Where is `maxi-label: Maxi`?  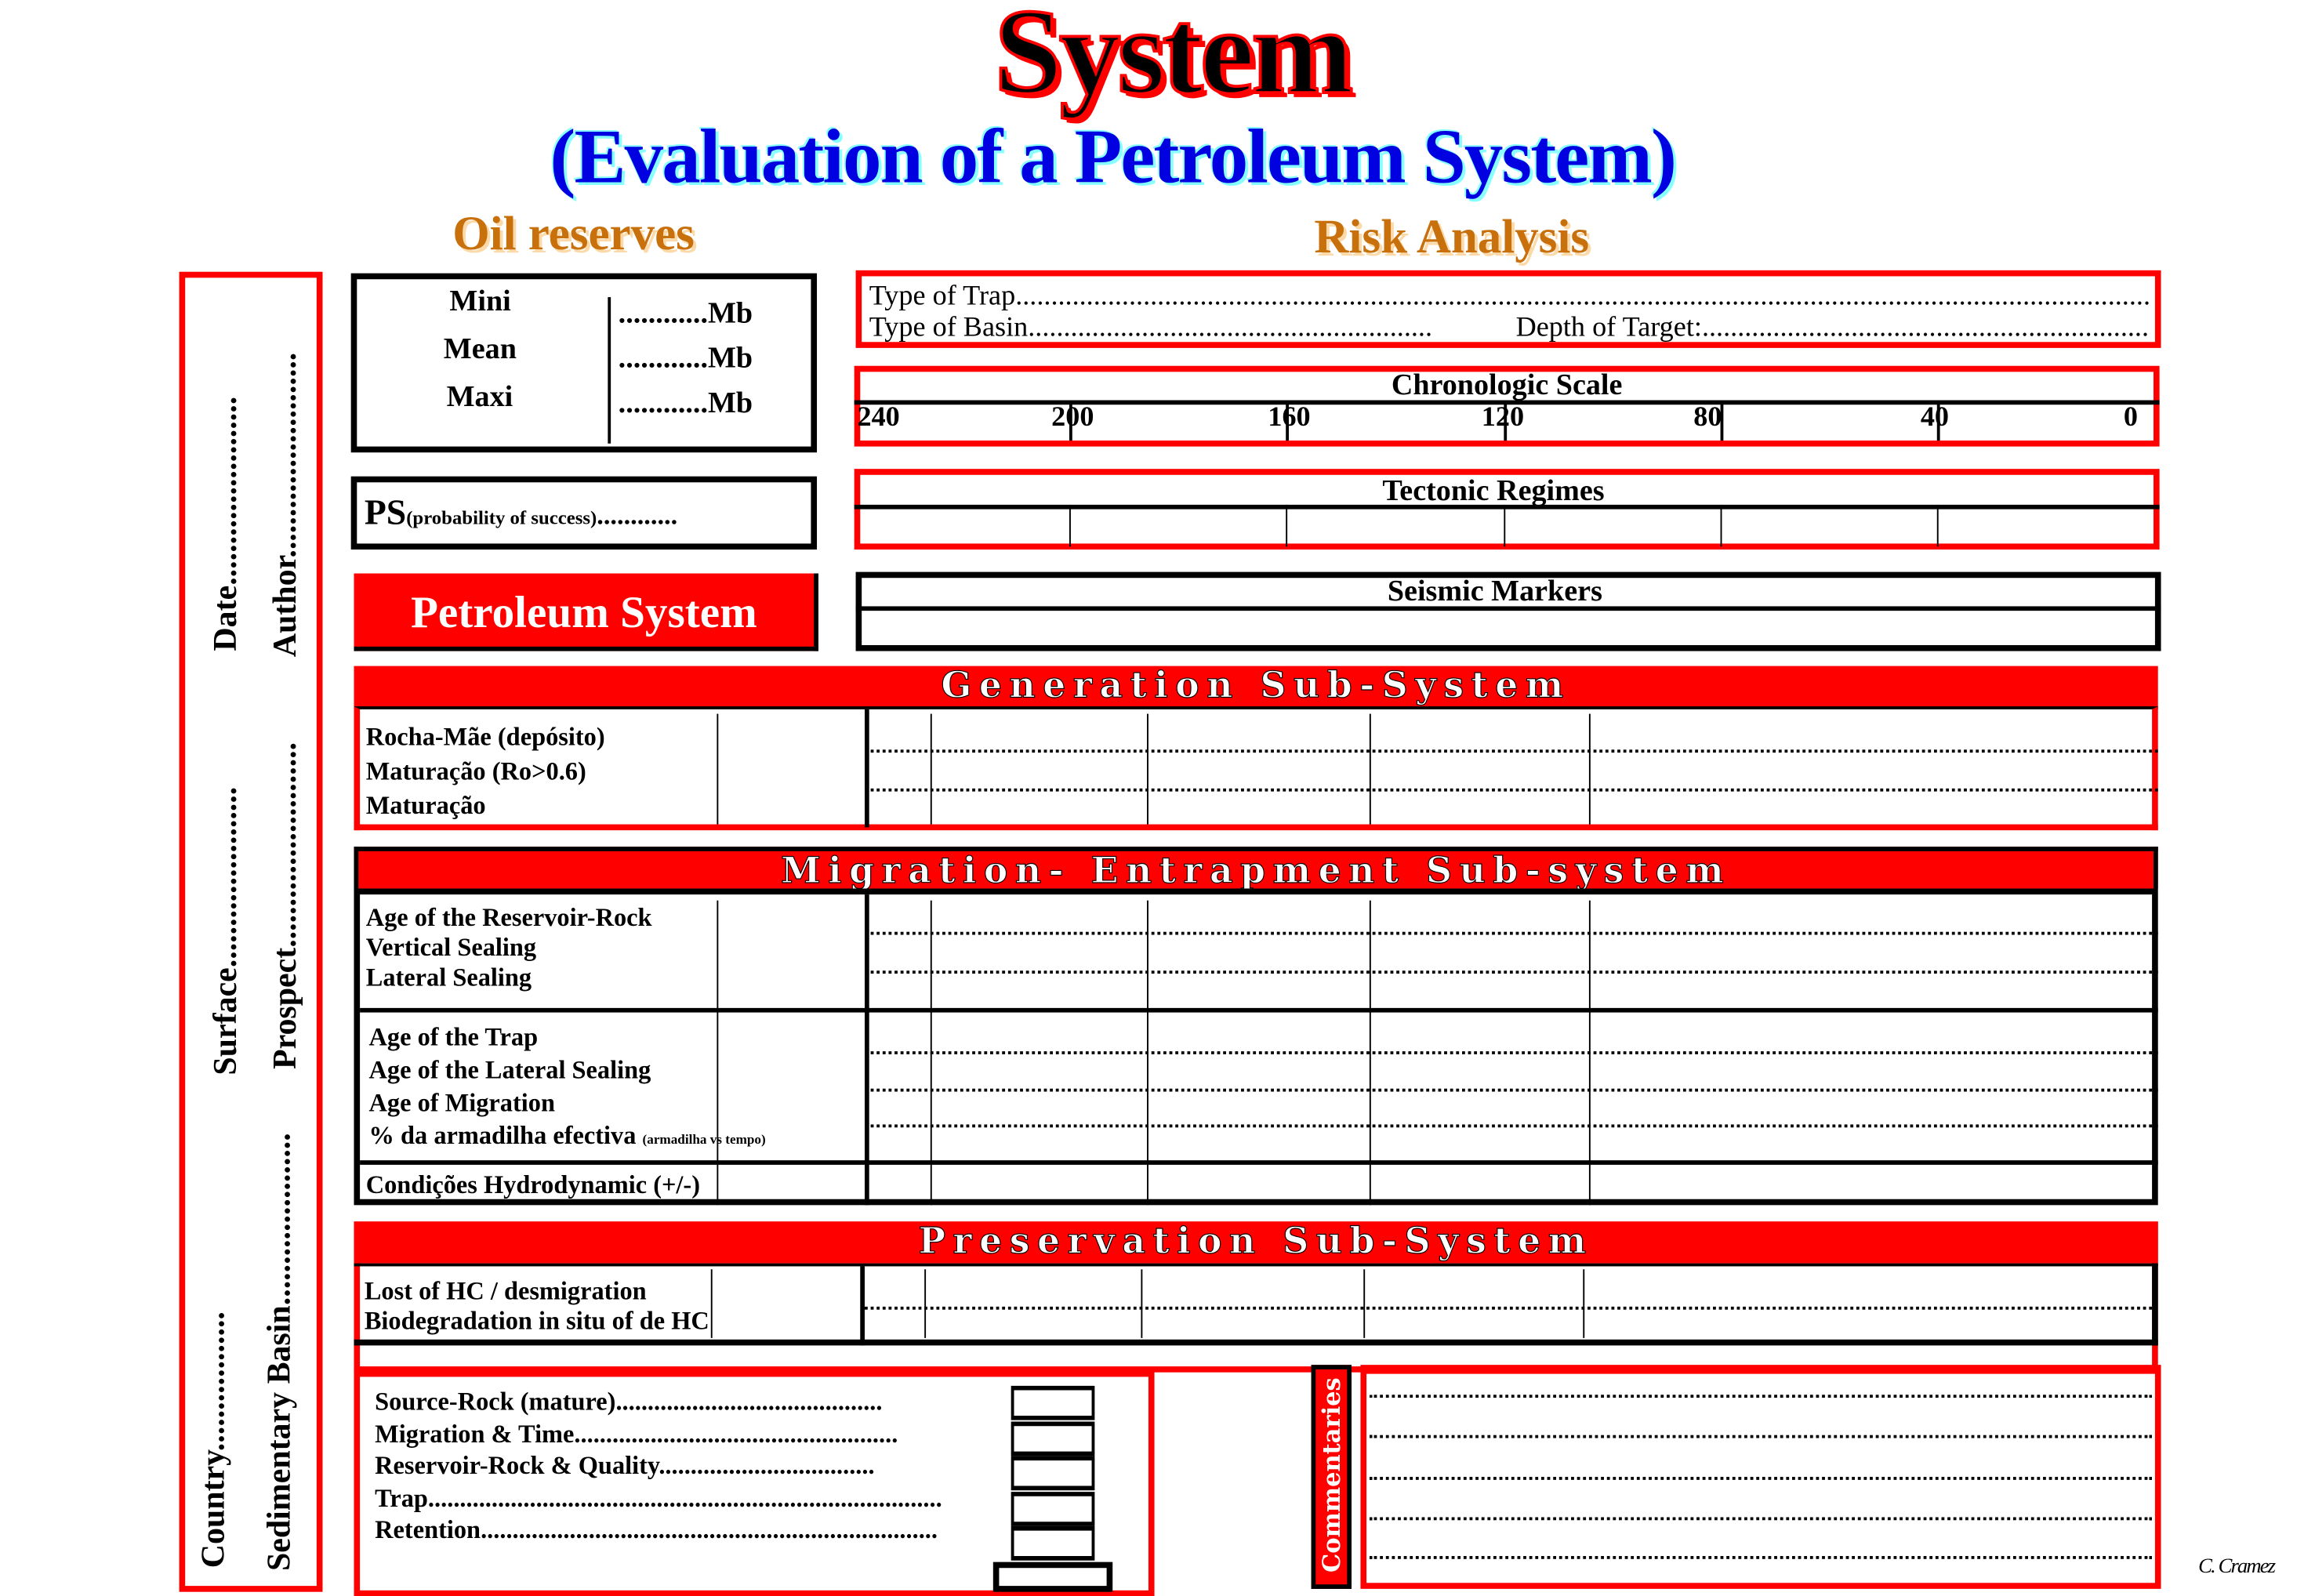
maxi-label: Maxi is located at coordinates (479, 397).